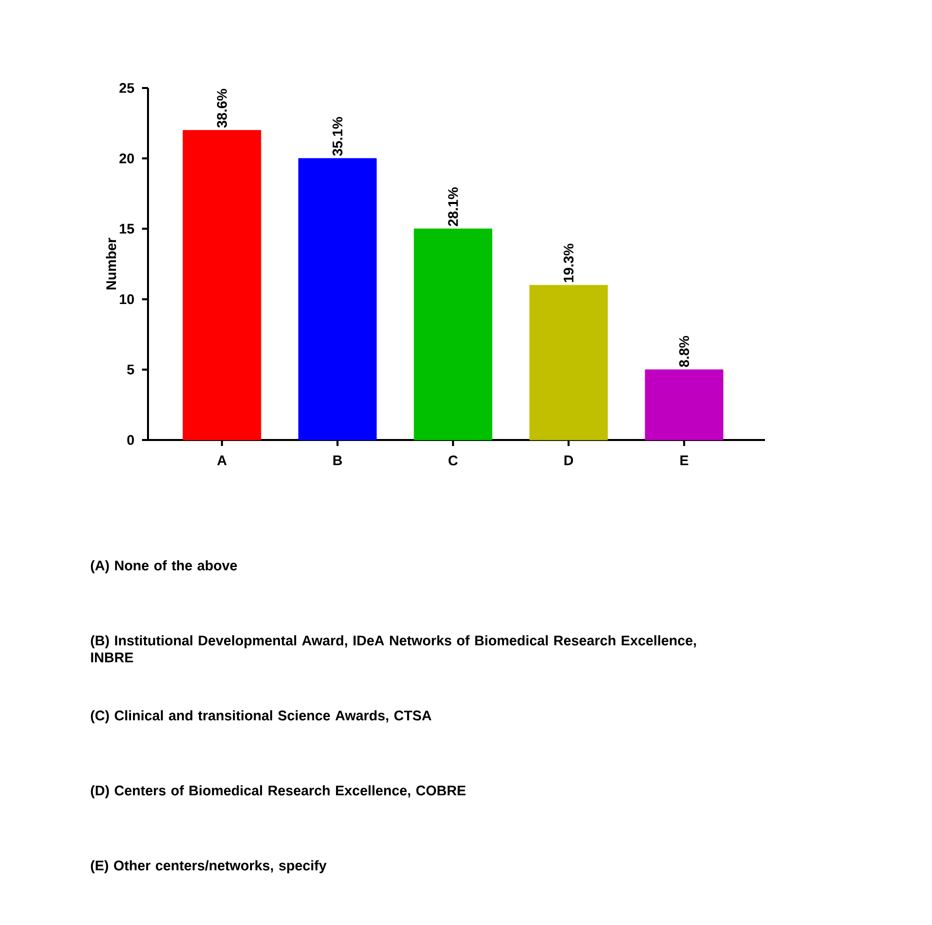 The image size is (932, 925). Describe the element at coordinates (278, 791) in the screenshot. I see `text: (D) Centers of Biomedical Research Excellence, COBRE` at that location.